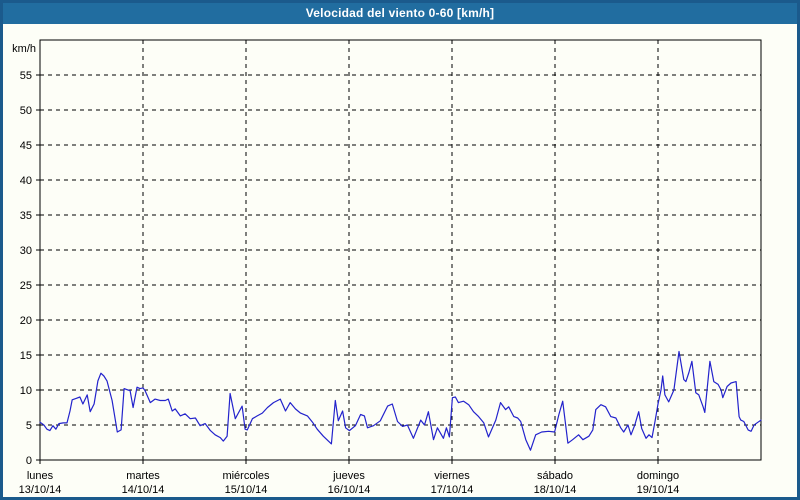  What do you see at coordinates (40, 490) in the screenshot?
I see `day-date-label: 13/10/14` at bounding box center [40, 490].